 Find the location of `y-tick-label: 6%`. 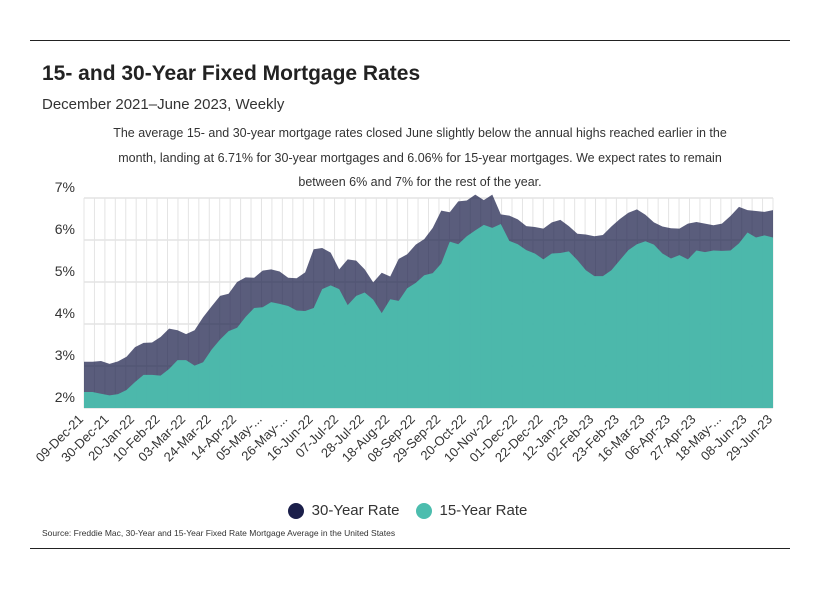

y-tick-label: 6% is located at coordinates (65, 229).